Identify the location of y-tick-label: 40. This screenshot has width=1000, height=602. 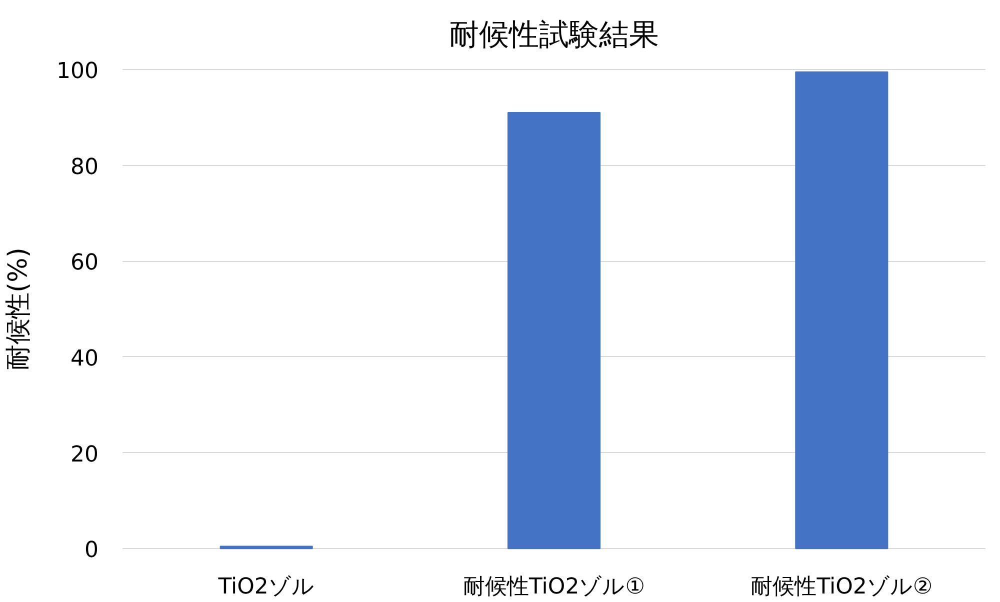
(84, 359).